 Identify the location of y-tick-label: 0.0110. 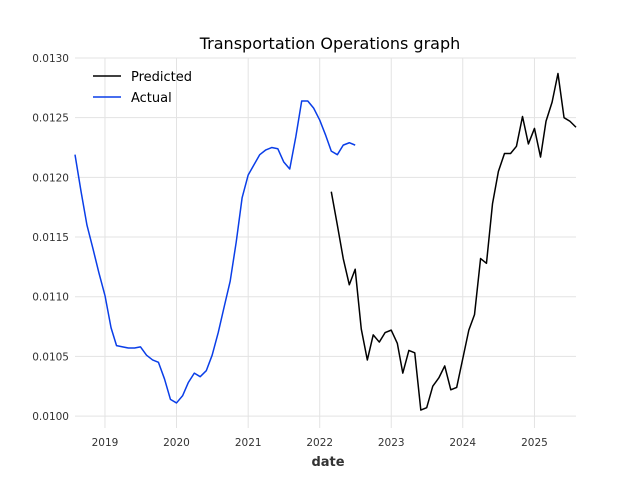
(50, 298).